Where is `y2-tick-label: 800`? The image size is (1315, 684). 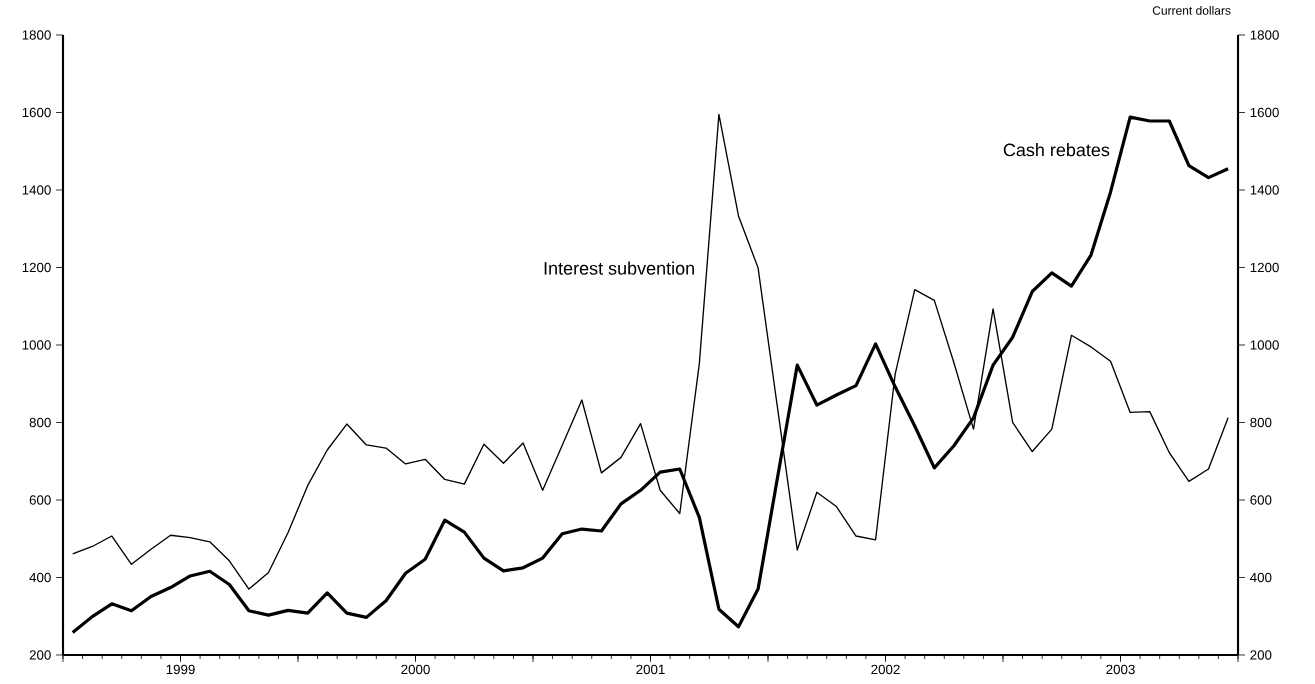 y2-tick-label: 800 is located at coordinates (40, 422).